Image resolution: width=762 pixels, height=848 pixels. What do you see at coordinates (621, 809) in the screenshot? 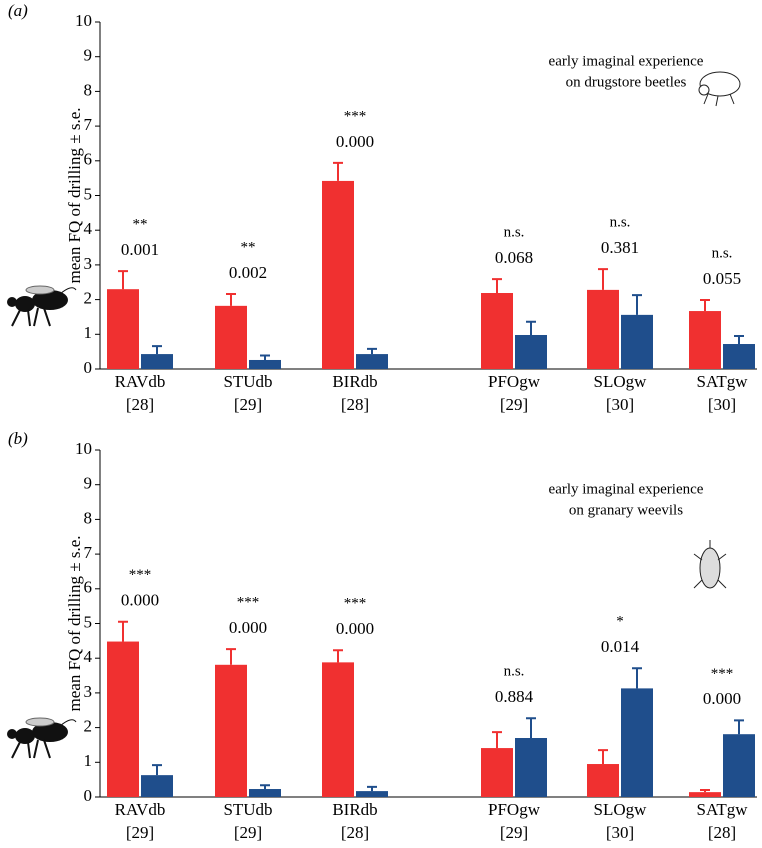
I see `x-tick-label: SLOgw` at bounding box center [621, 809].